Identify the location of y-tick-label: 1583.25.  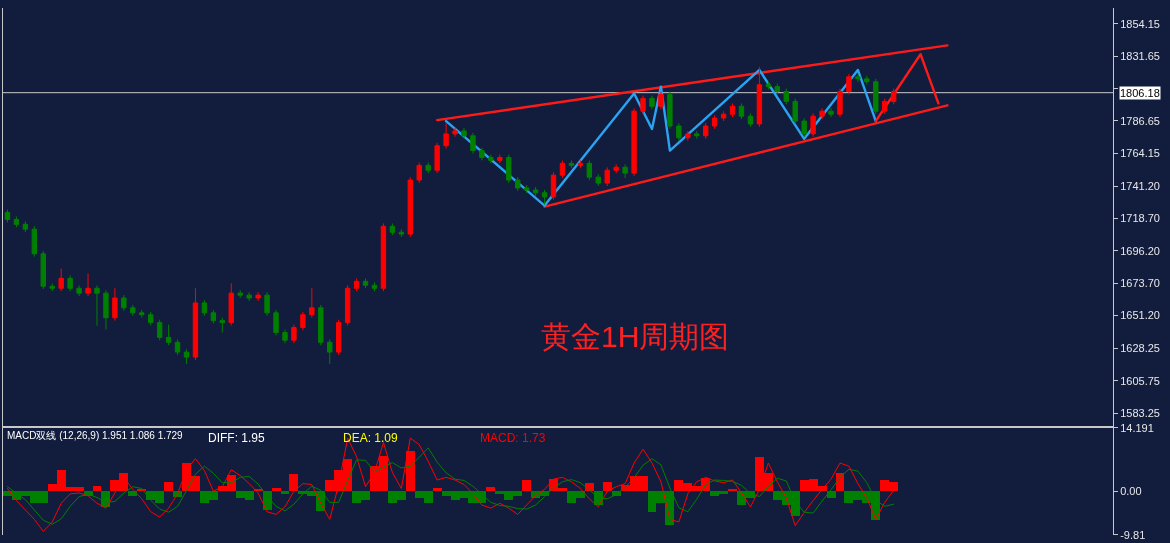
(1140, 412).